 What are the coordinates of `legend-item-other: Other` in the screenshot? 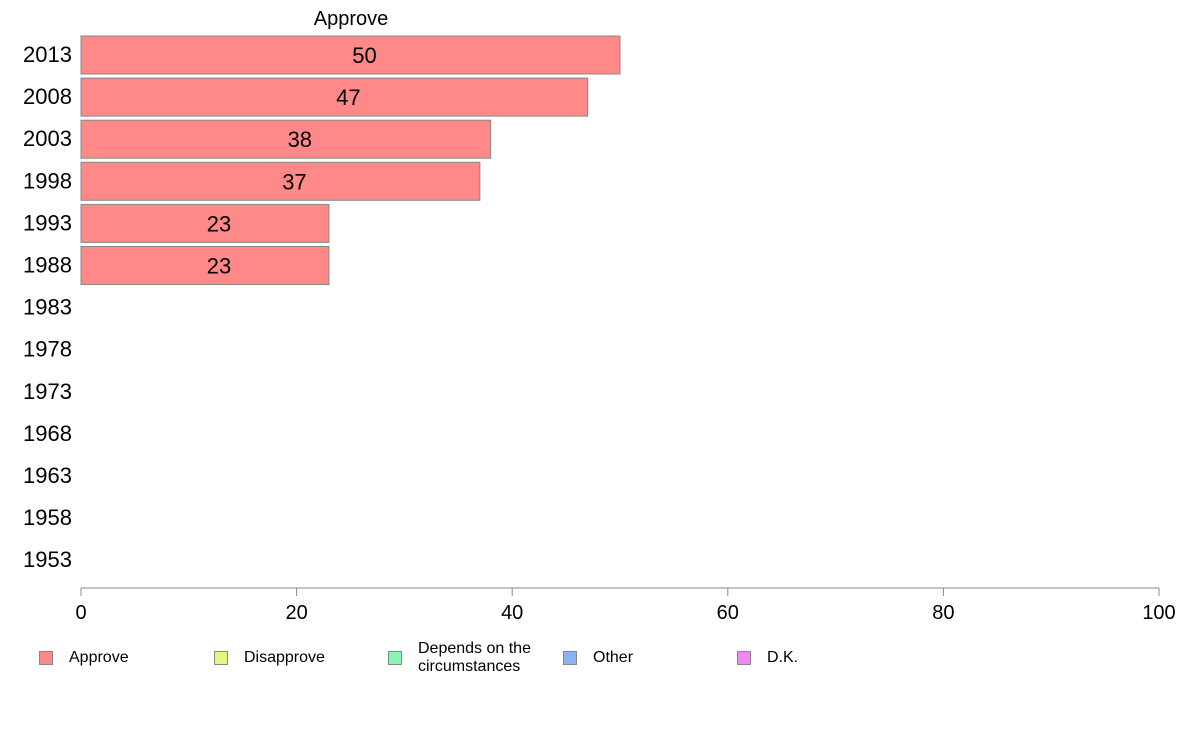 It's located at (598, 653).